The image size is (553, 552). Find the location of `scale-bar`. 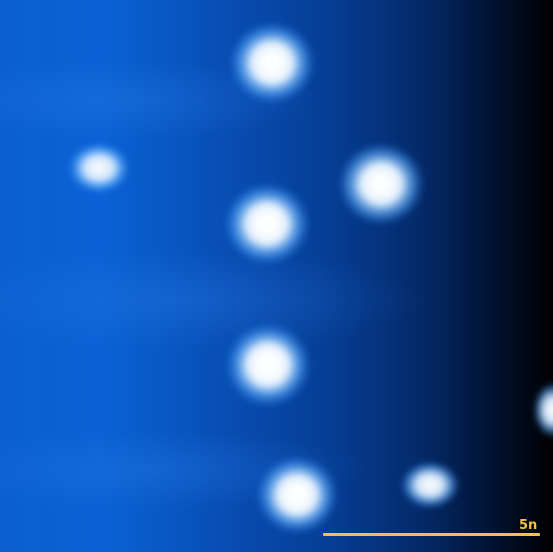

scale-bar is located at coordinates (431, 534).